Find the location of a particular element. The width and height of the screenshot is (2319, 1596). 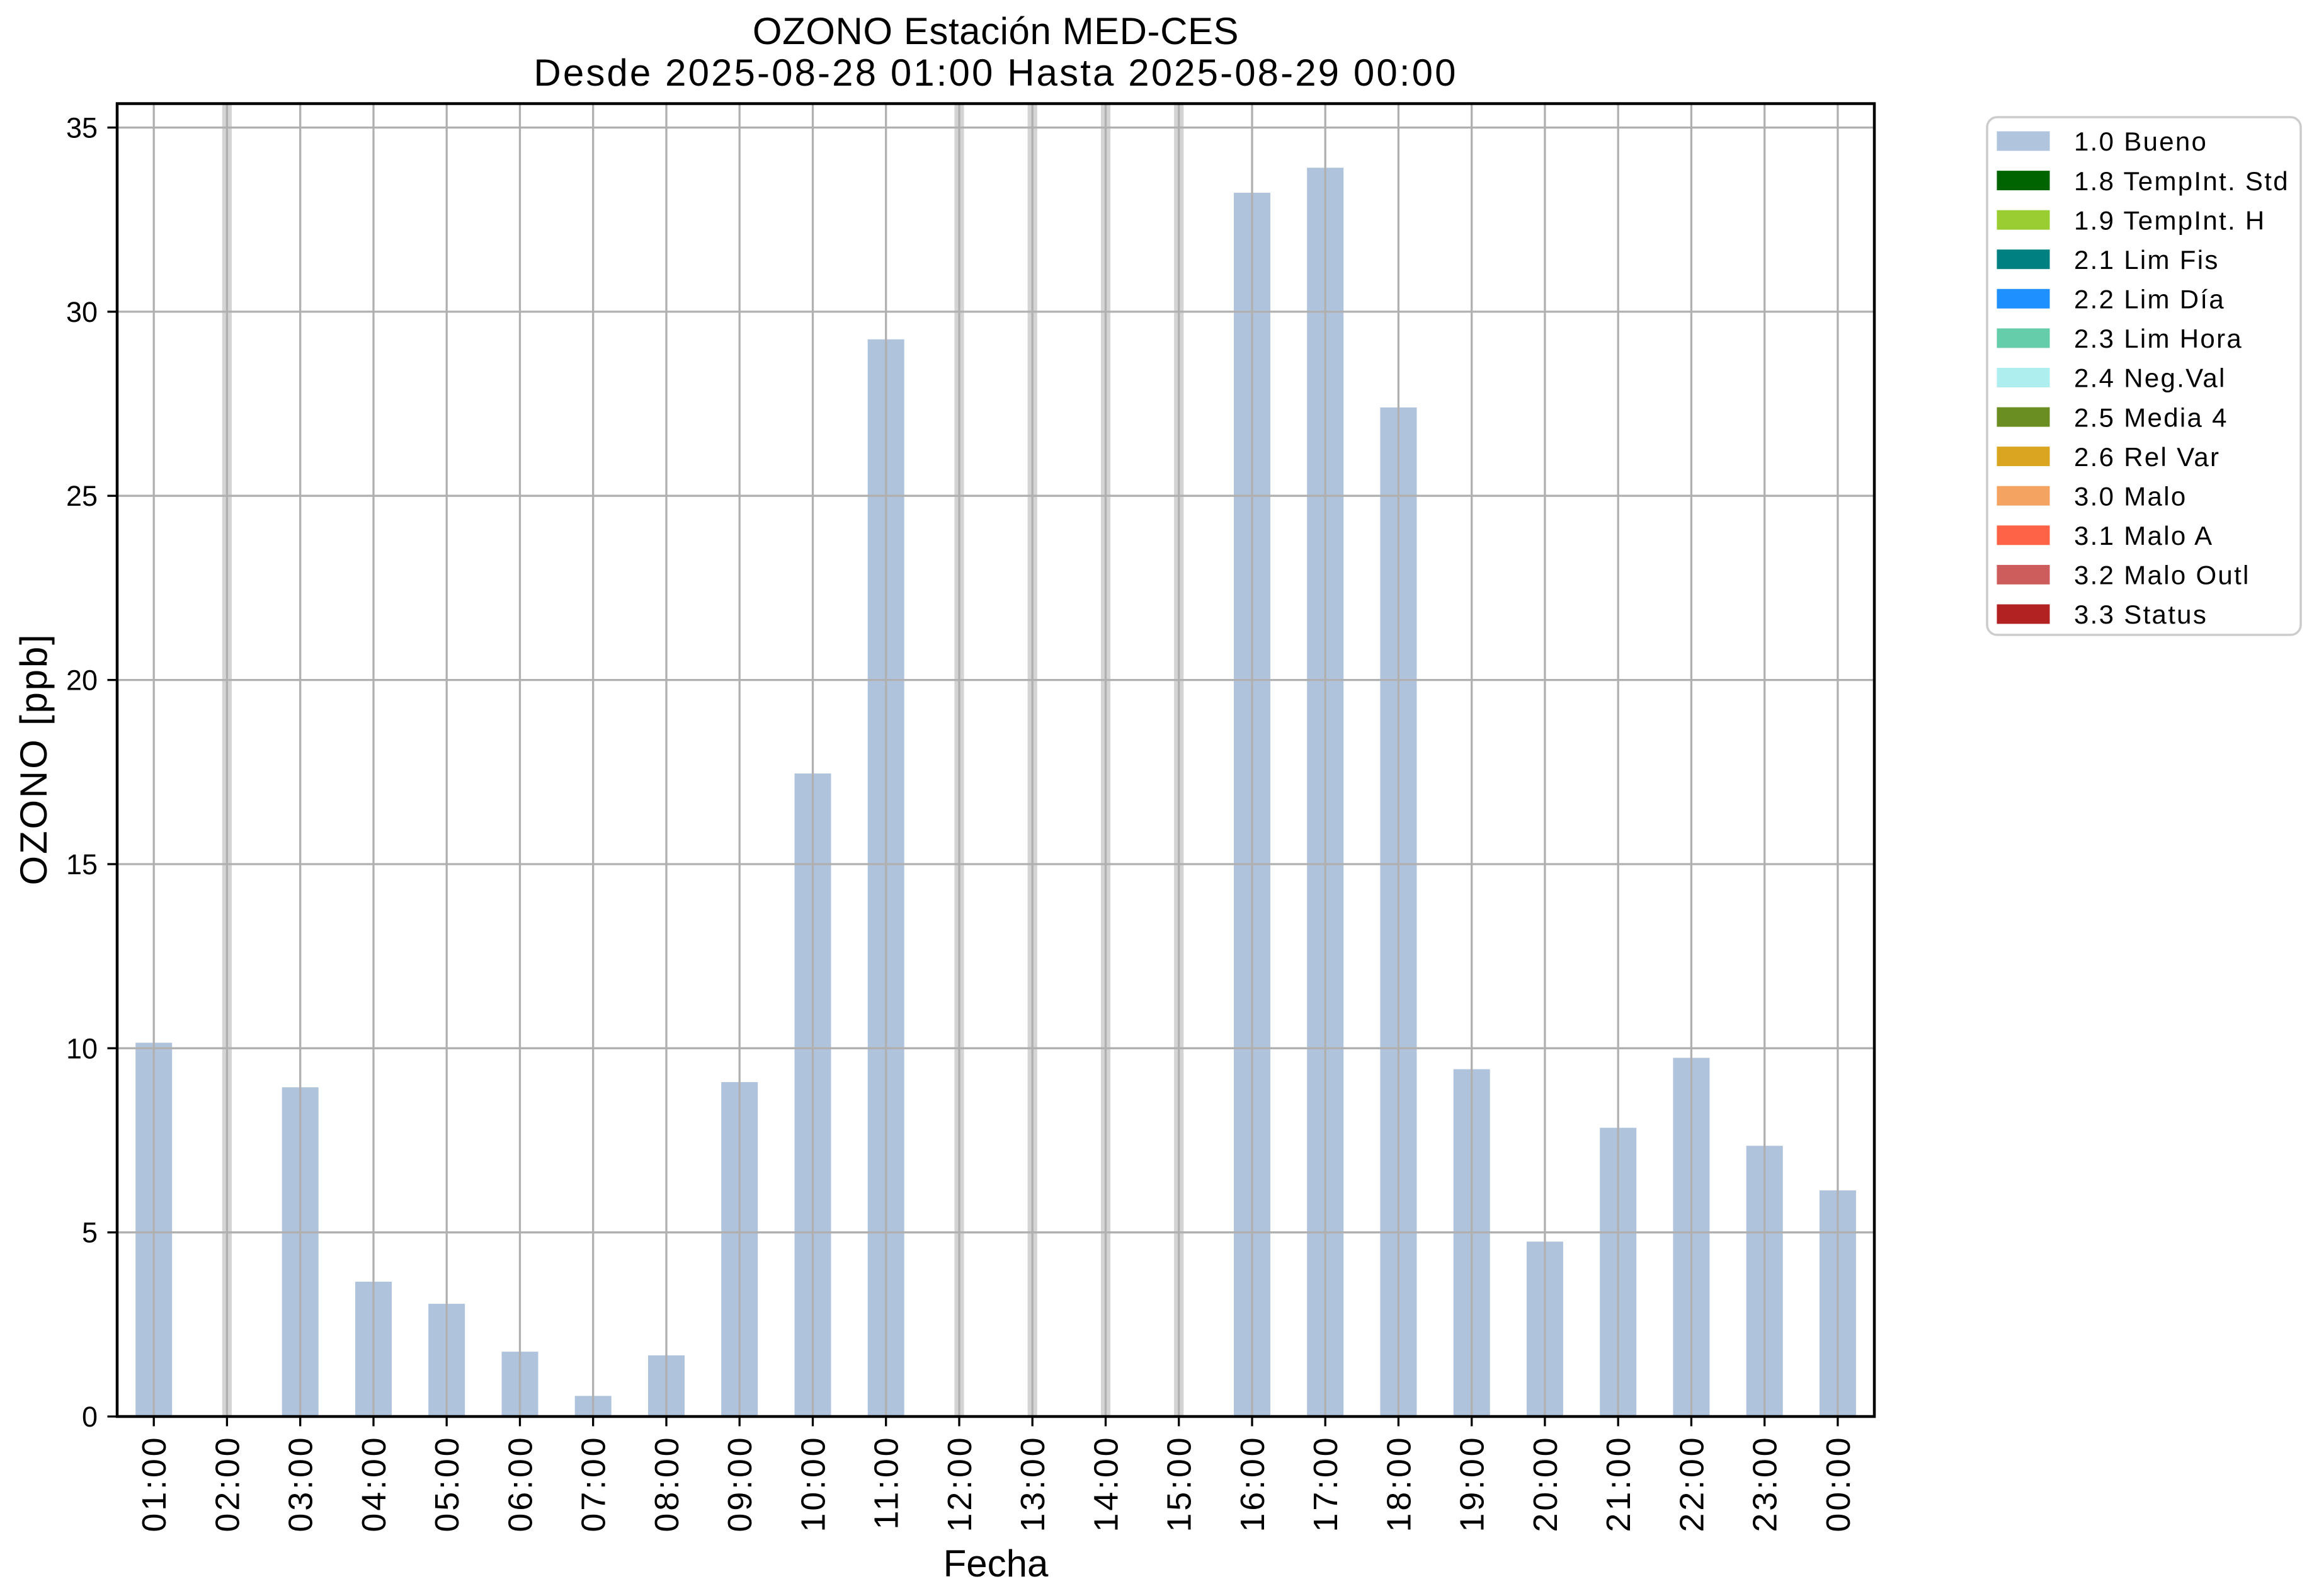

svg-text: 20:00 is located at coordinates (1545, 1483).